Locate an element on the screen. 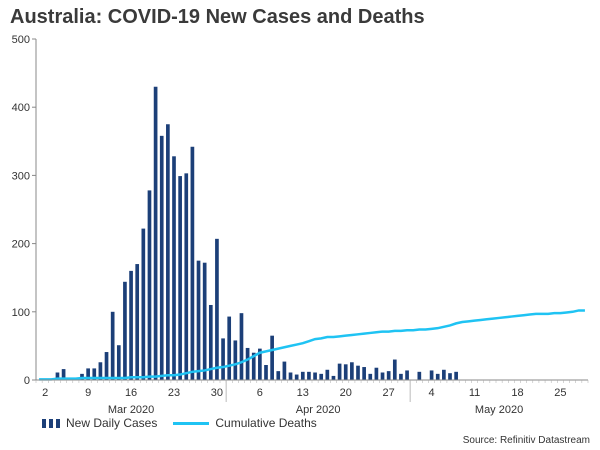 The width and height of the screenshot is (600, 450). legend-item-deaths: Cumulative Deaths is located at coordinates (245, 423).